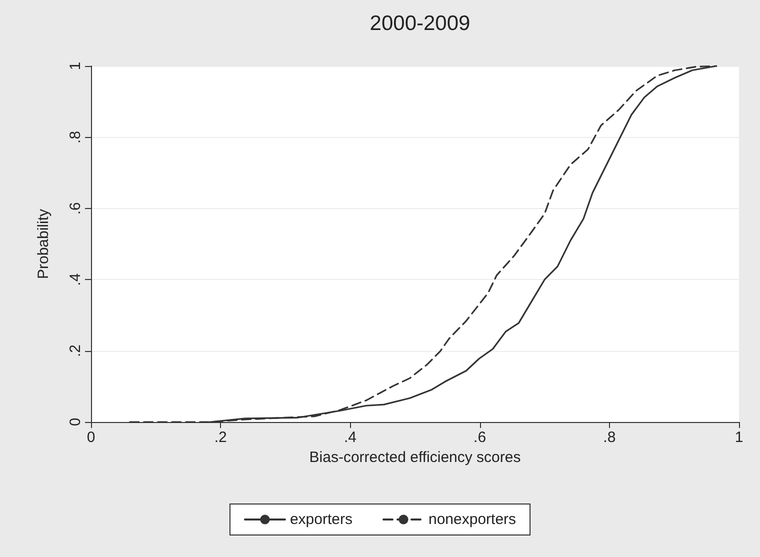  Describe the element at coordinates (472, 519) in the screenshot. I see `legend-label: nonexporters` at that location.